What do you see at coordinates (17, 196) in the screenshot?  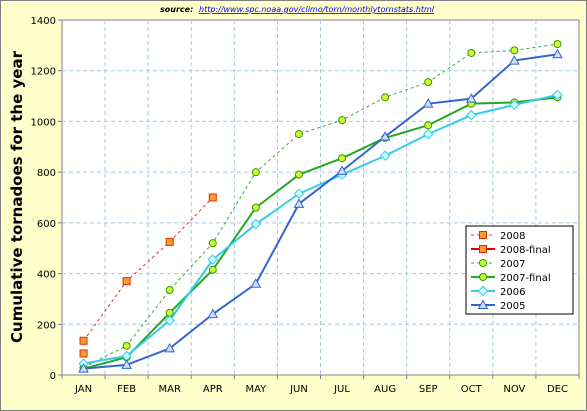 I see `y-axis-label: Cumulative tornadoes for the year` at bounding box center [17, 196].